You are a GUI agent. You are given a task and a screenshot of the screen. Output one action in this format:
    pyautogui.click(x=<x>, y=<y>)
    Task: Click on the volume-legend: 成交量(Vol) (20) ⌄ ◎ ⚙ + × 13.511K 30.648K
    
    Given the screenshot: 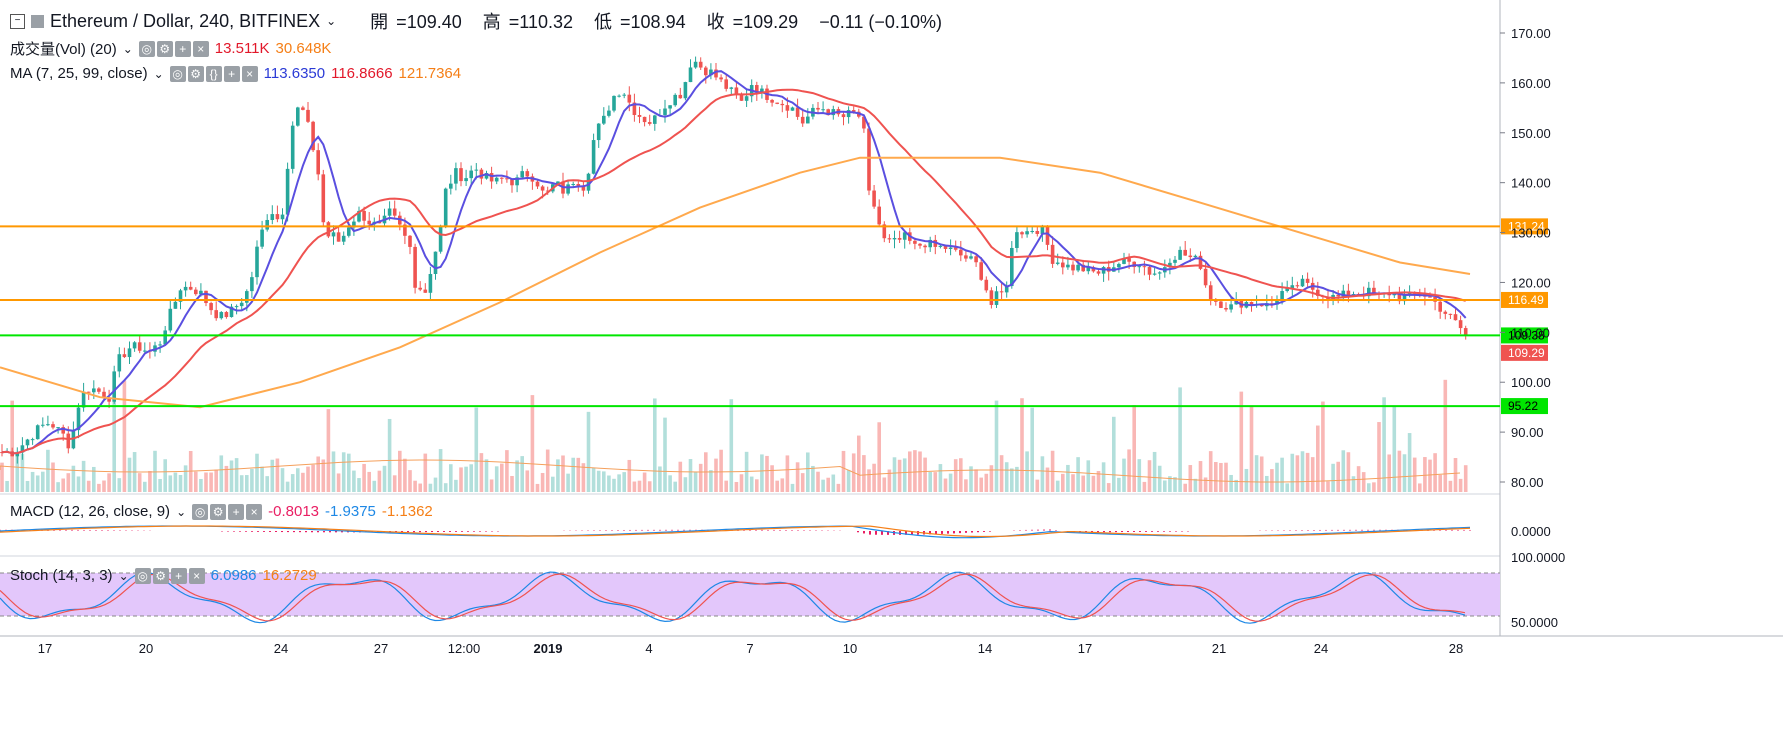 What is the action you would take?
    pyautogui.click(x=170, y=48)
    